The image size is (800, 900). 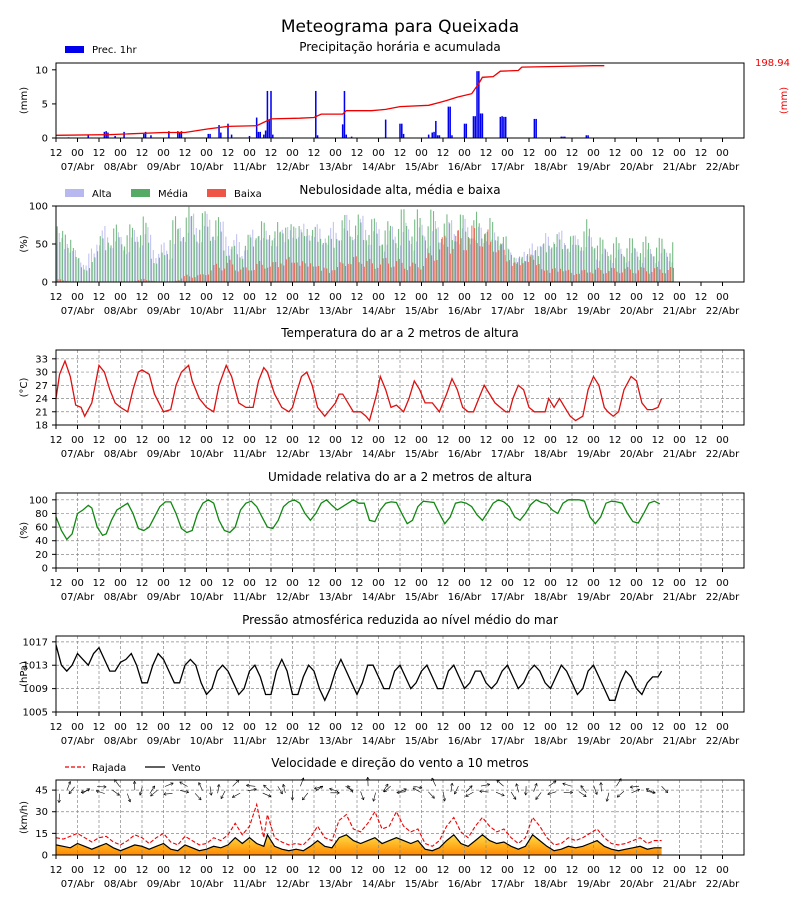 What do you see at coordinates (723, 454) in the screenshot?
I see `x-date-label: 22/Abr` at bounding box center [723, 454].